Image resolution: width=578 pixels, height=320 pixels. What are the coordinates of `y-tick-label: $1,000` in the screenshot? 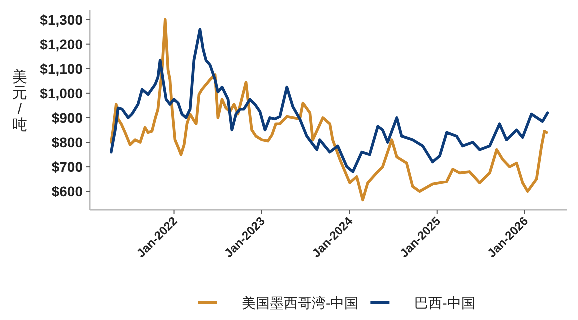 It's located at (62, 93).